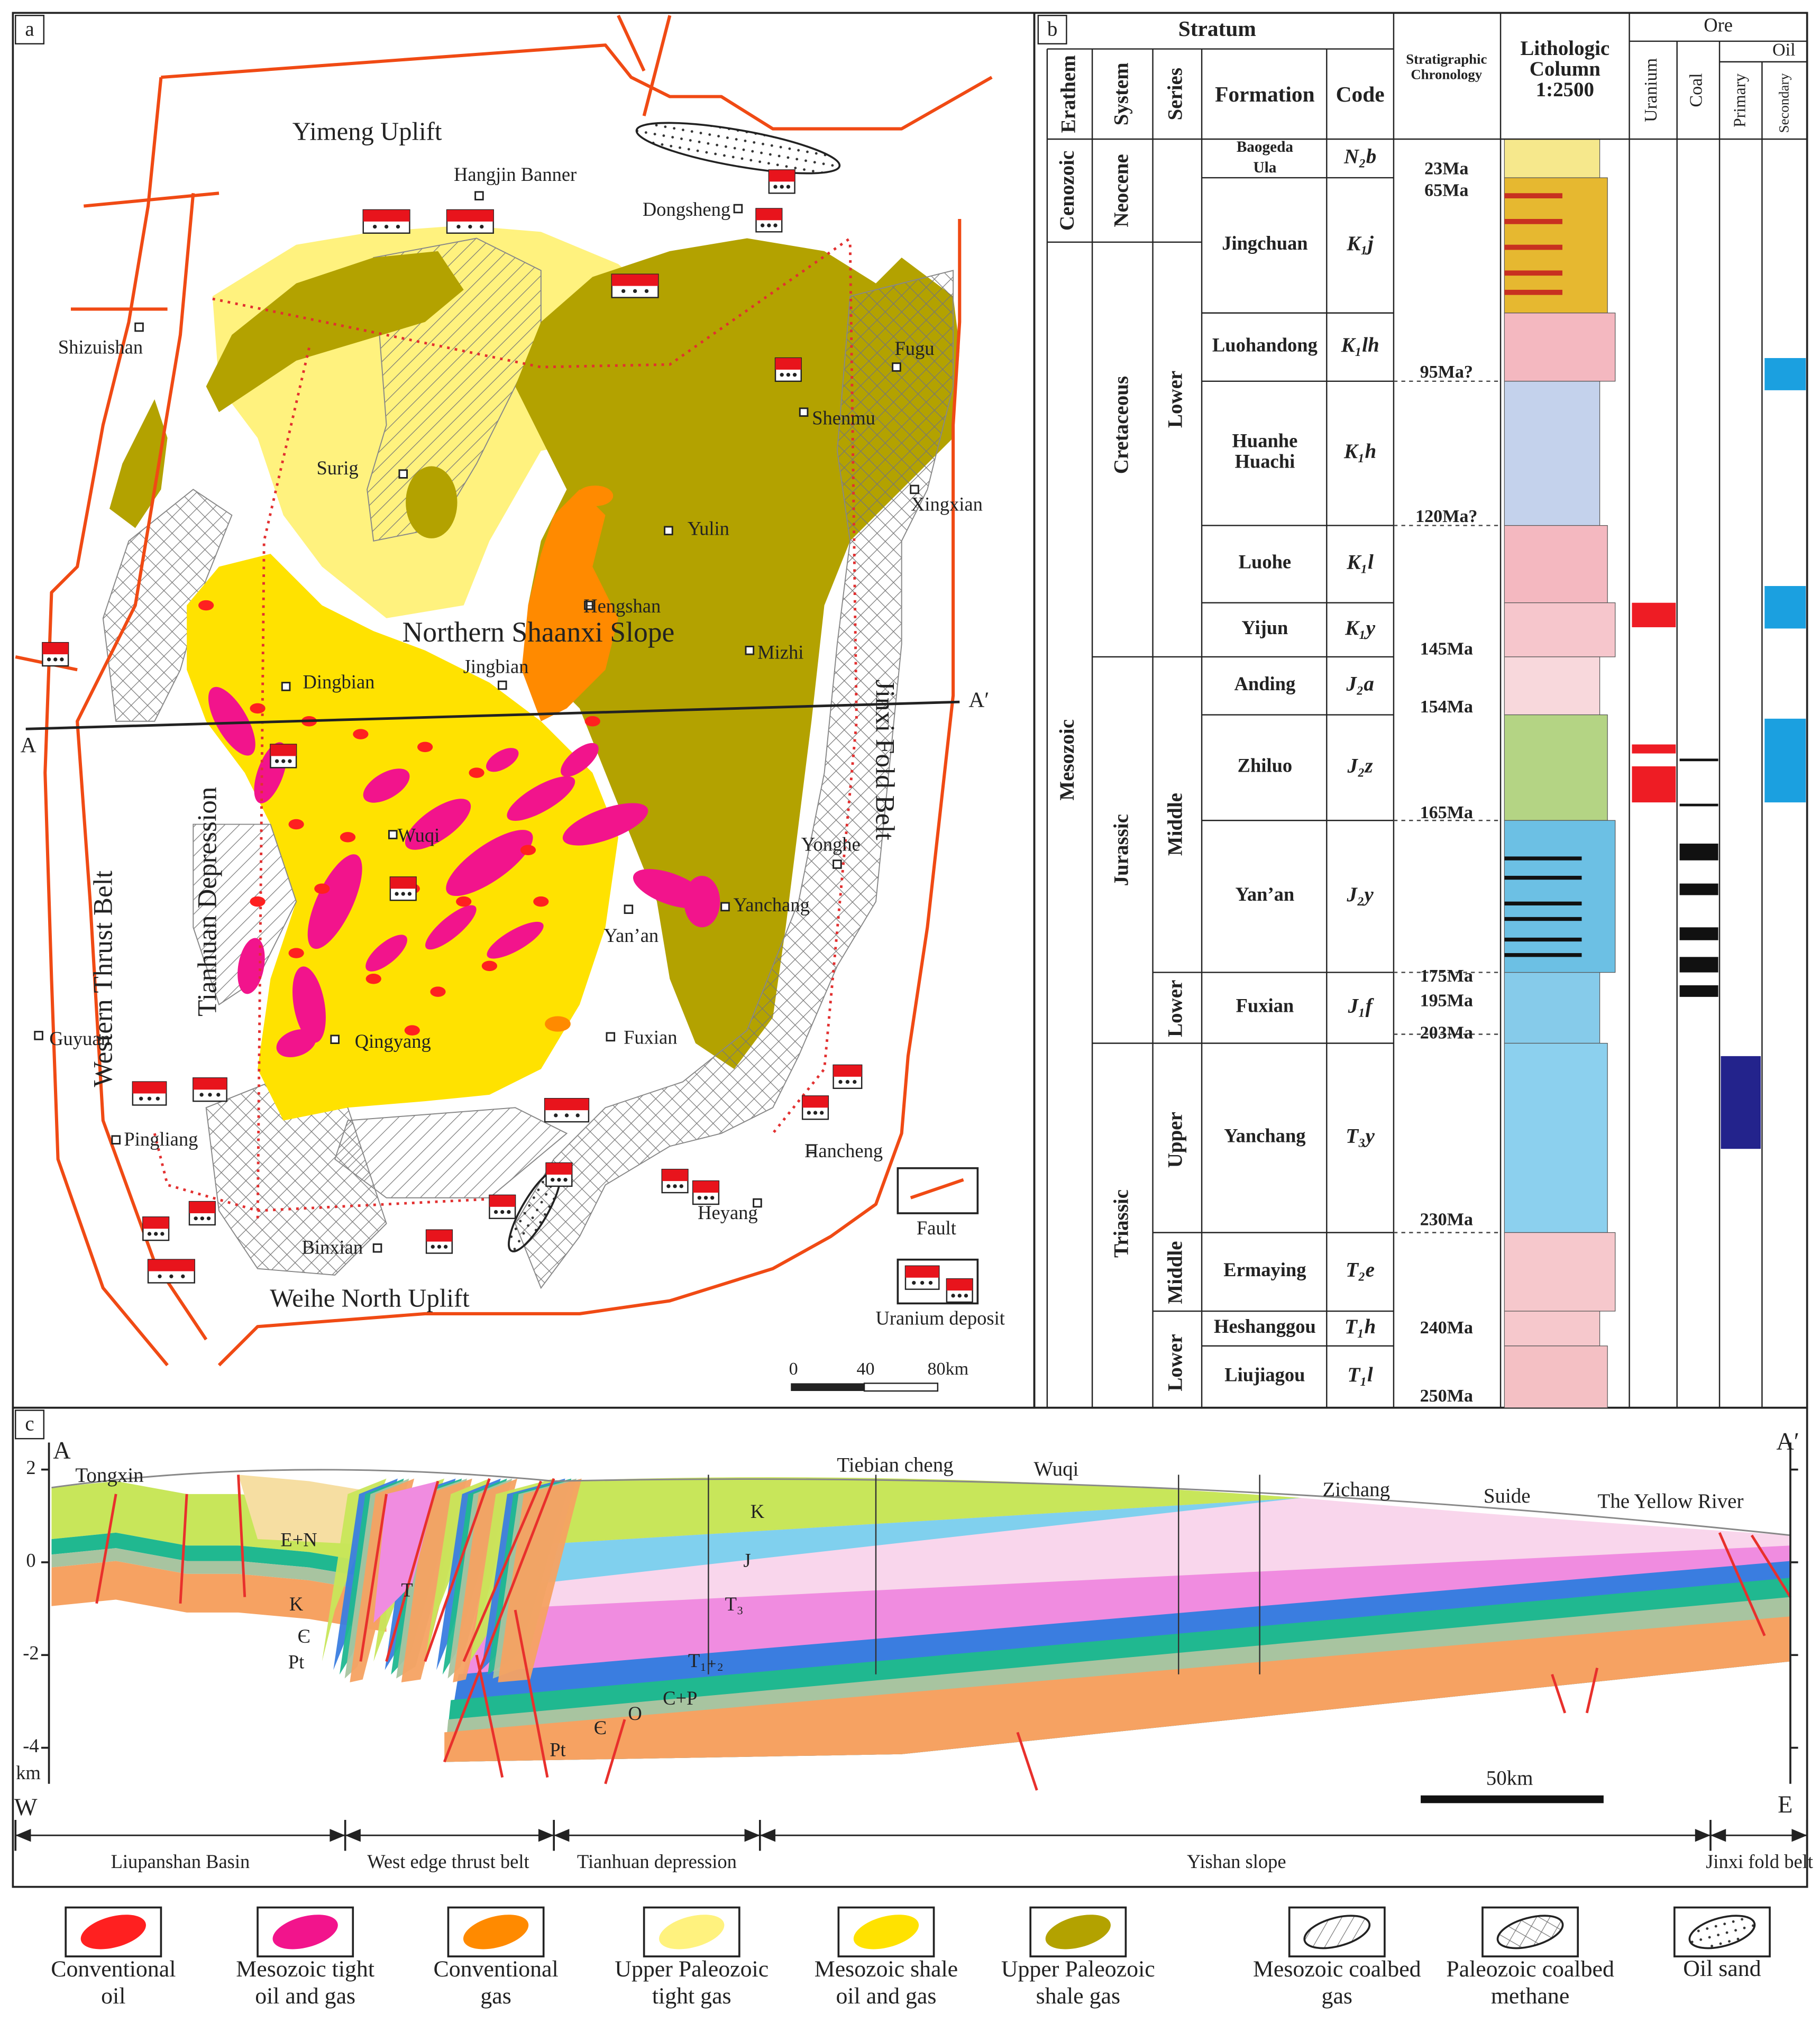 The width and height of the screenshot is (1820, 2023). Describe the element at coordinates (142, 767) in the screenshot. I see `fault` at that location.